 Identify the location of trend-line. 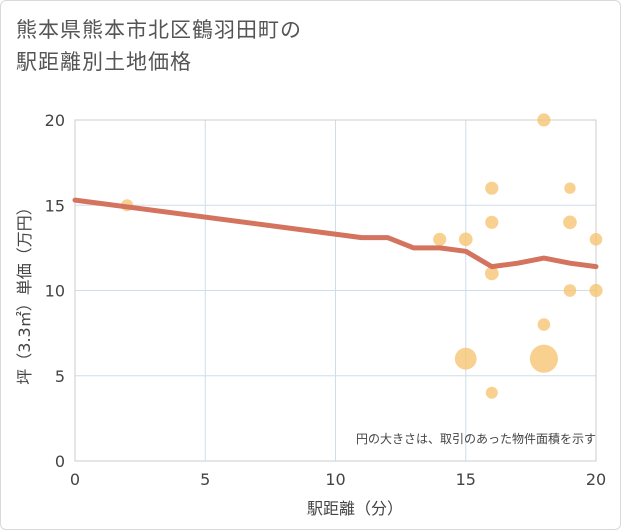
(335, 233).